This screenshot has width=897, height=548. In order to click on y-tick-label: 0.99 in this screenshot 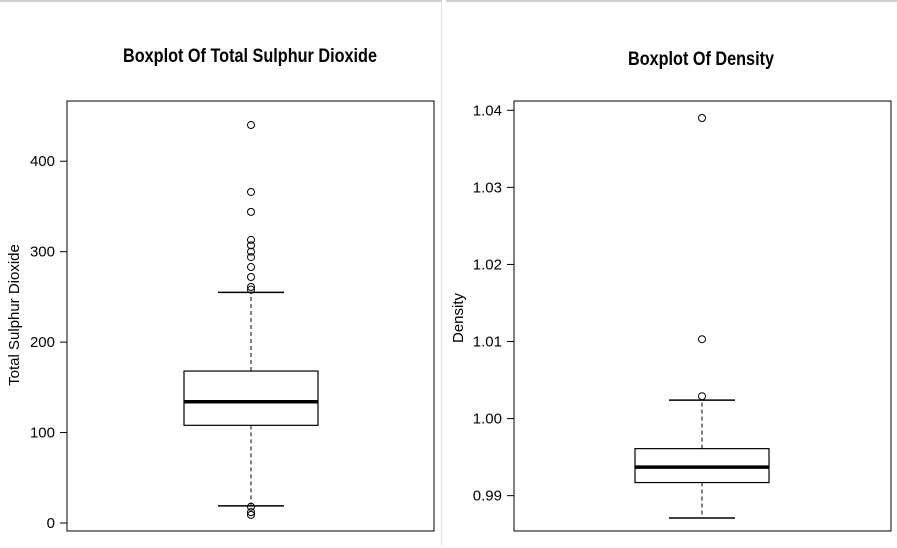, I will do `click(487, 496)`.